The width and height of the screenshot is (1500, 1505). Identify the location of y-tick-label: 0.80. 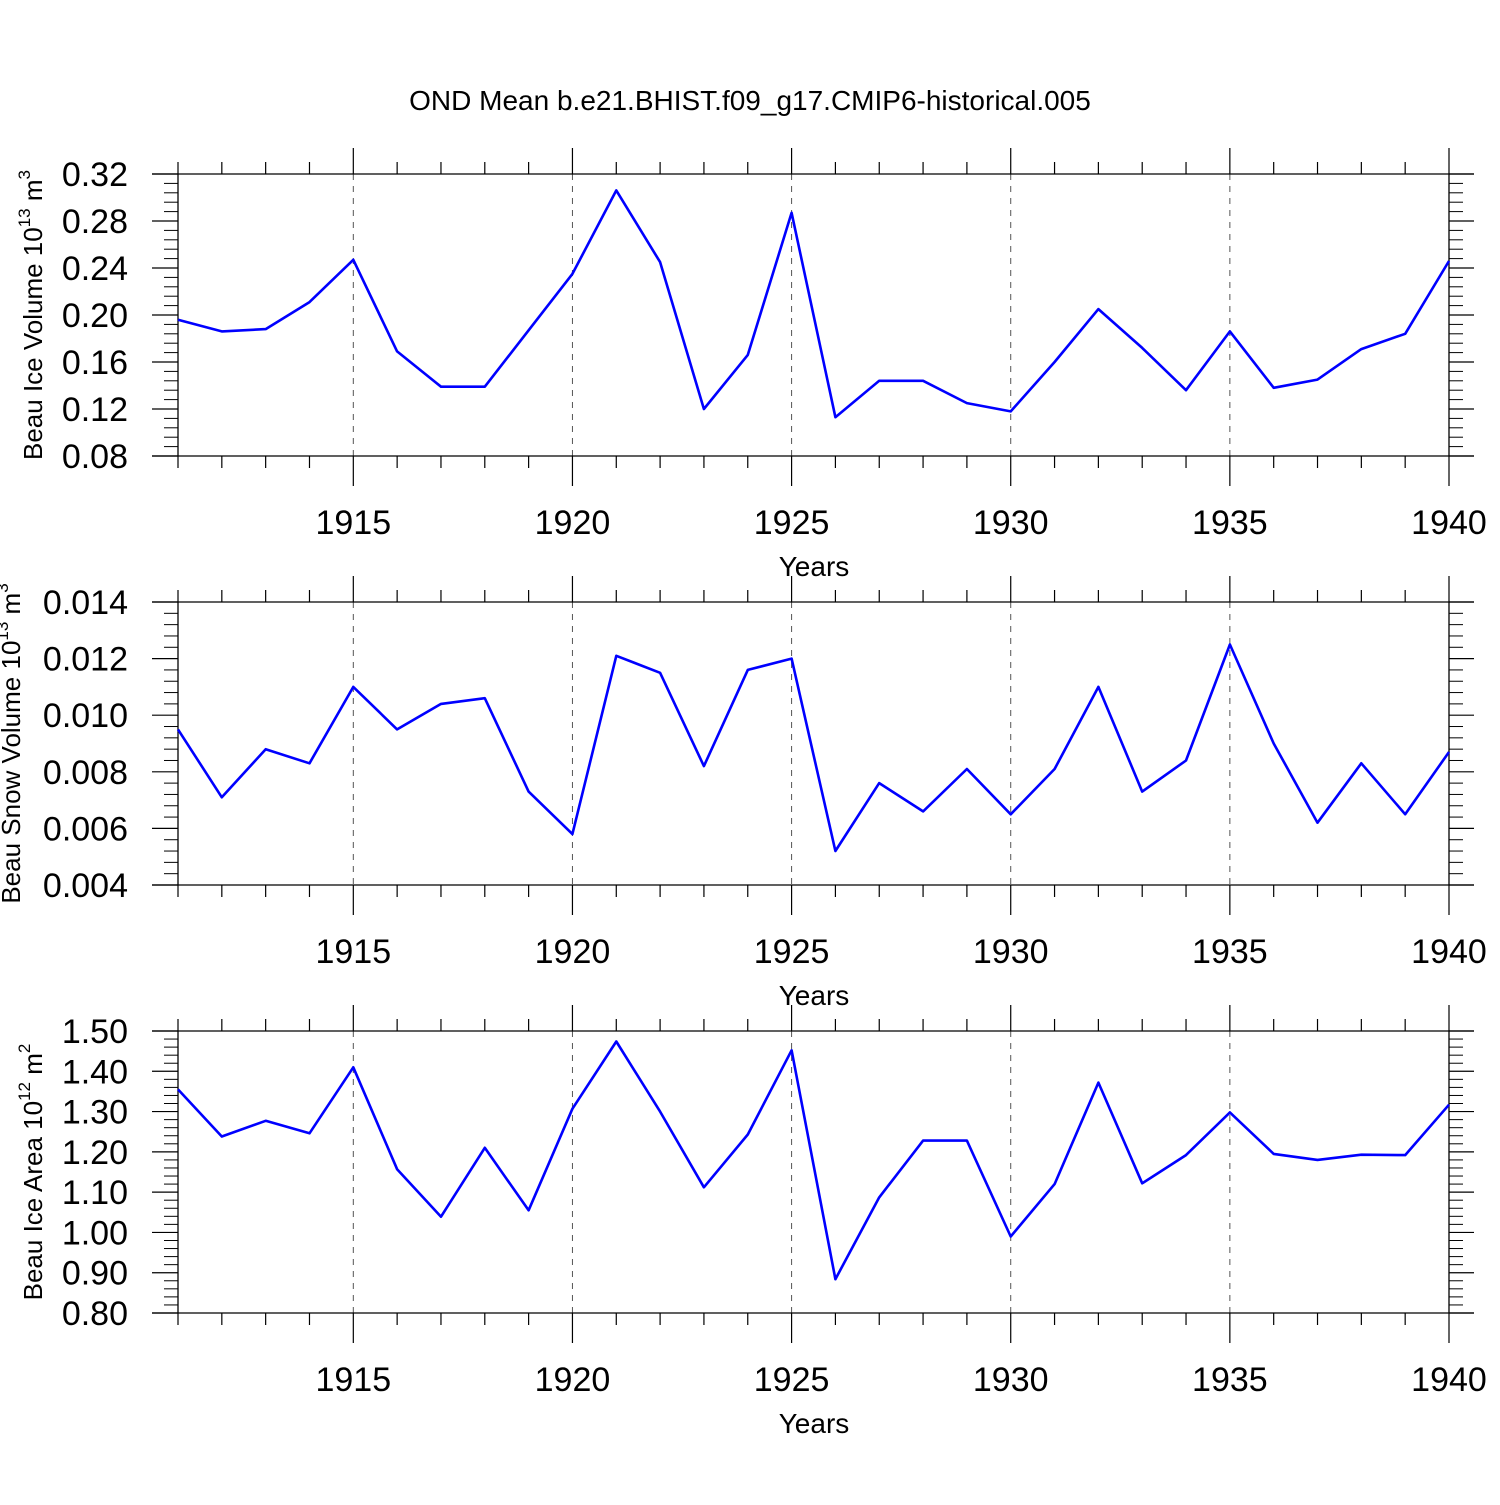
(95, 1314).